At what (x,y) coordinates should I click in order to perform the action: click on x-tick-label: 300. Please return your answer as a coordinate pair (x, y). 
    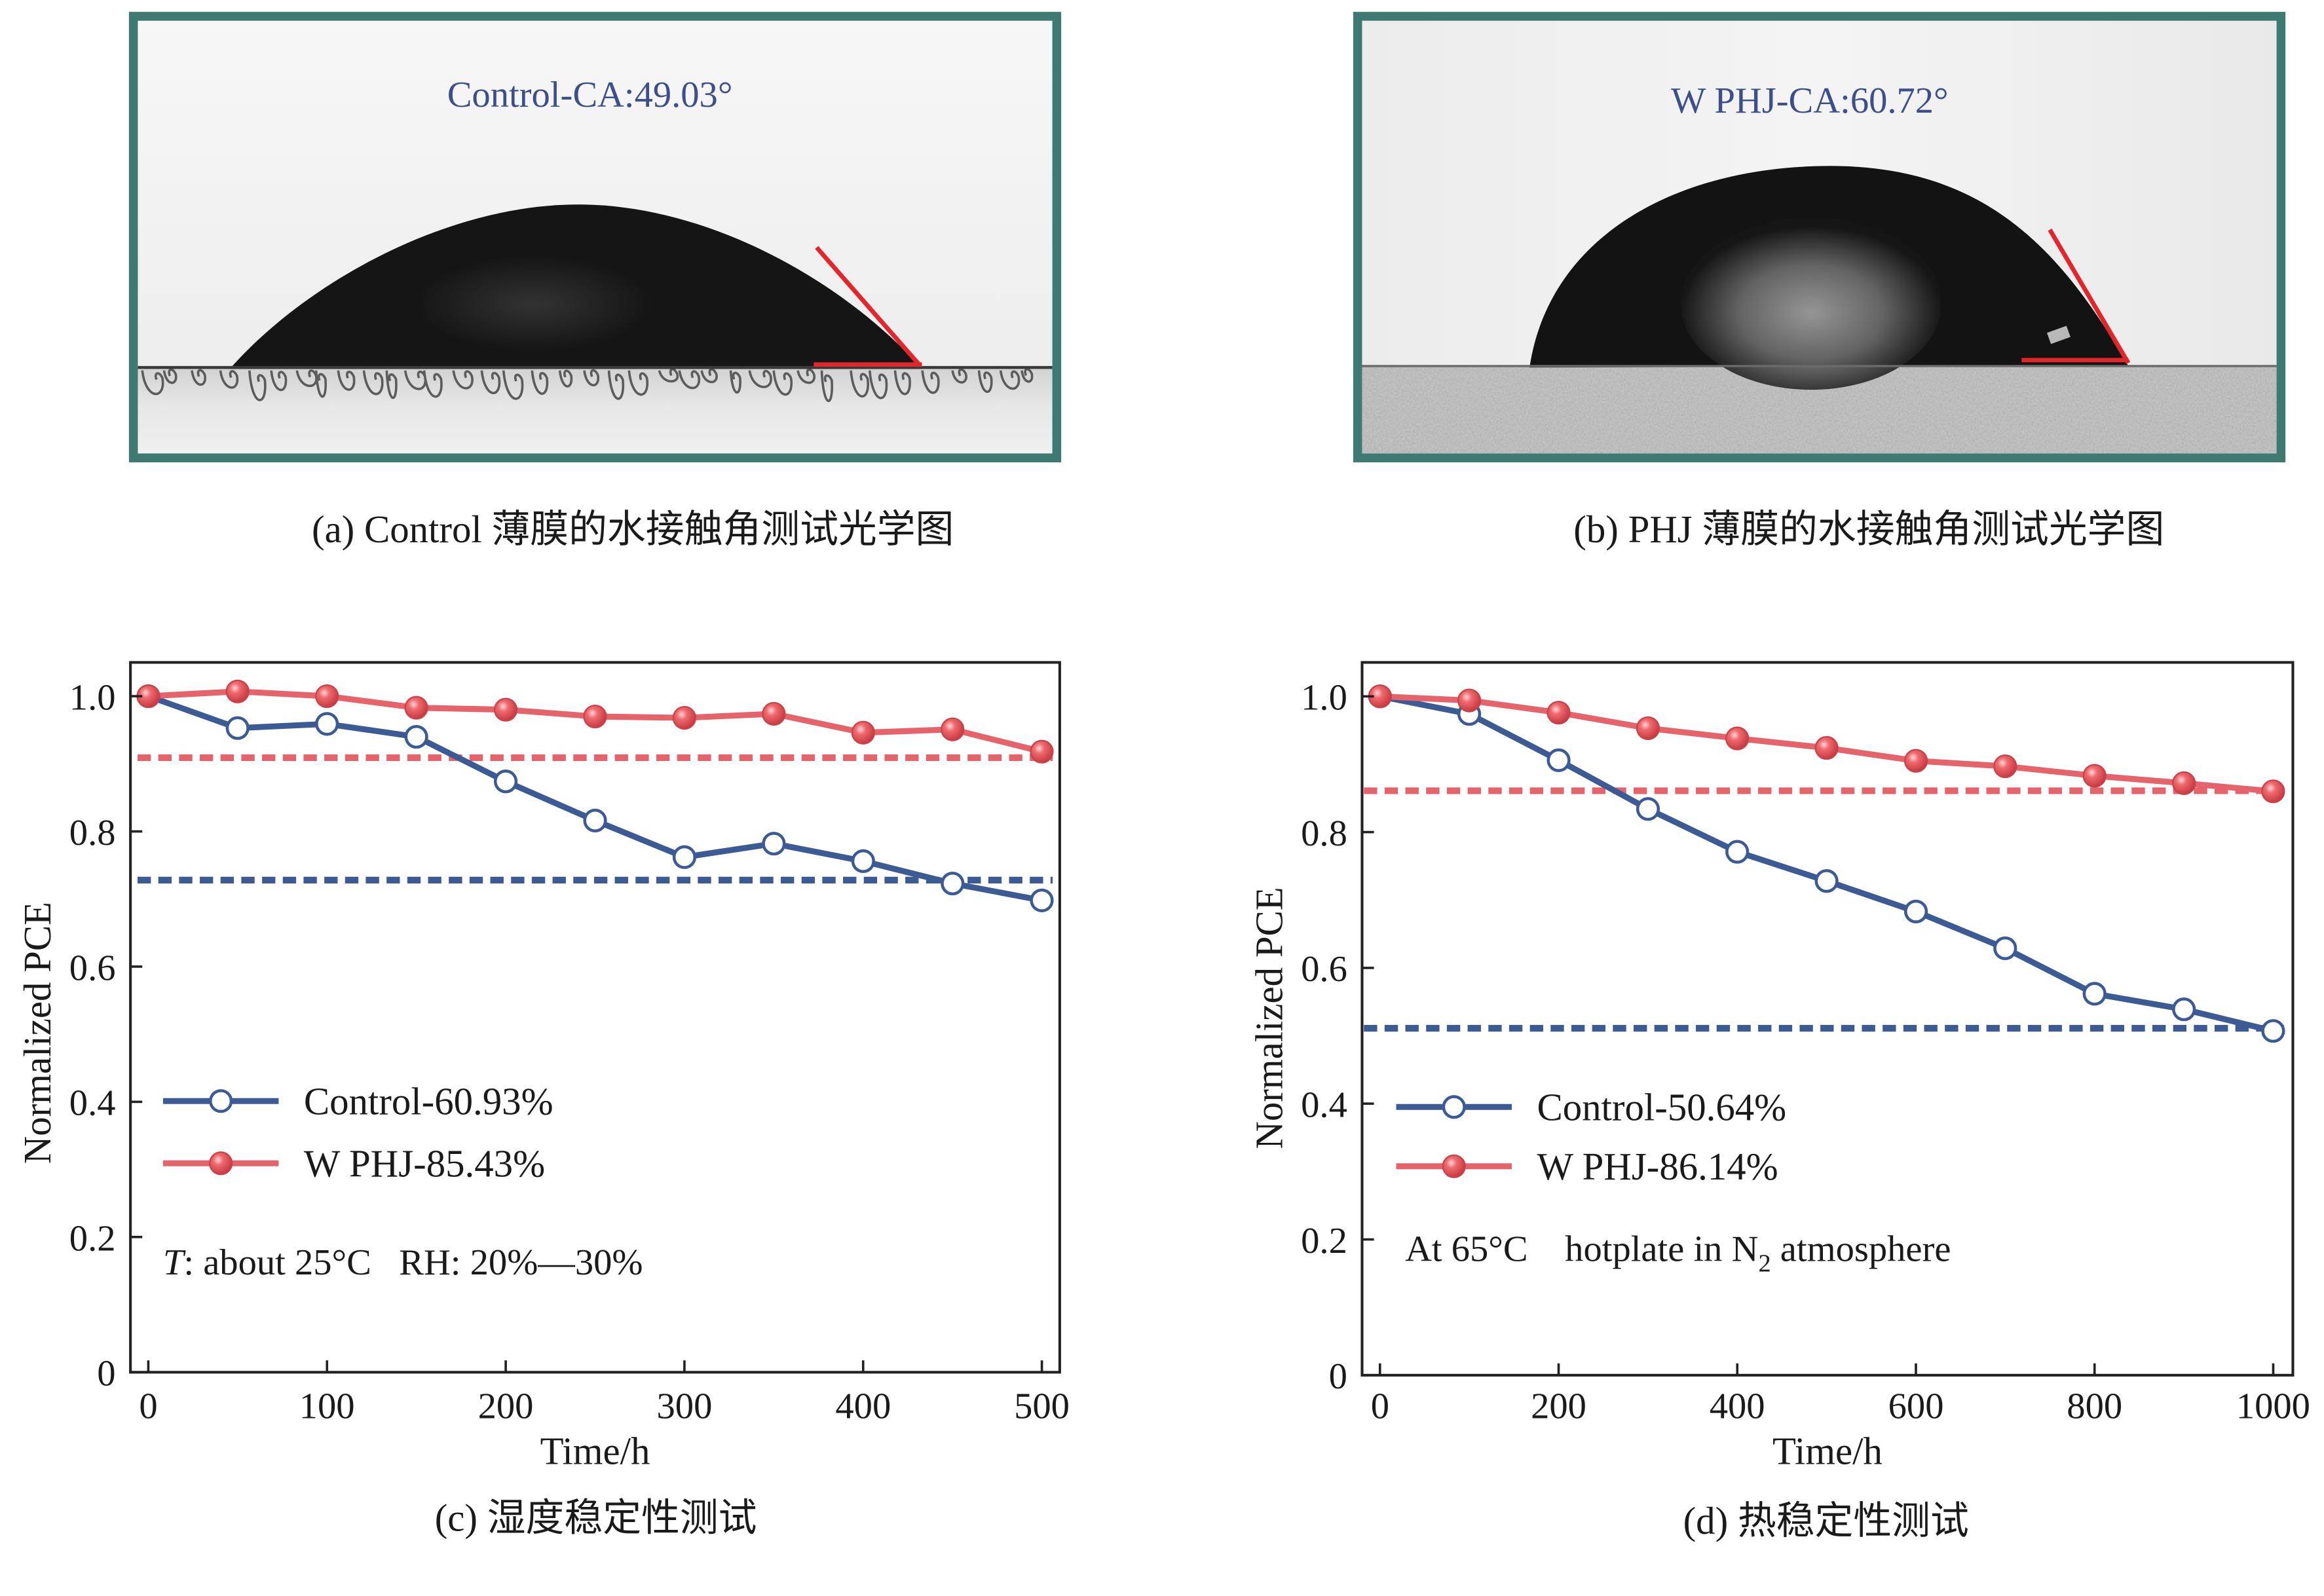
    Looking at the image, I should click on (685, 1406).